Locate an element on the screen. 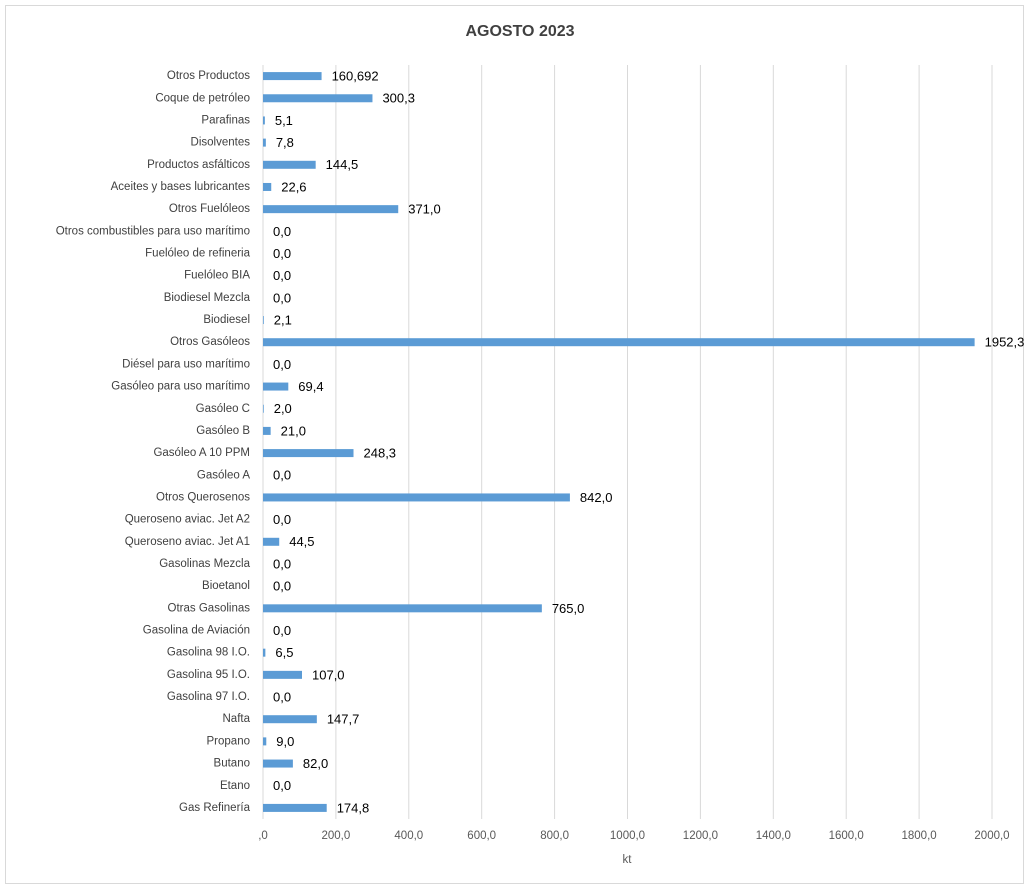  value-label: 5,1 is located at coordinates (284, 120).